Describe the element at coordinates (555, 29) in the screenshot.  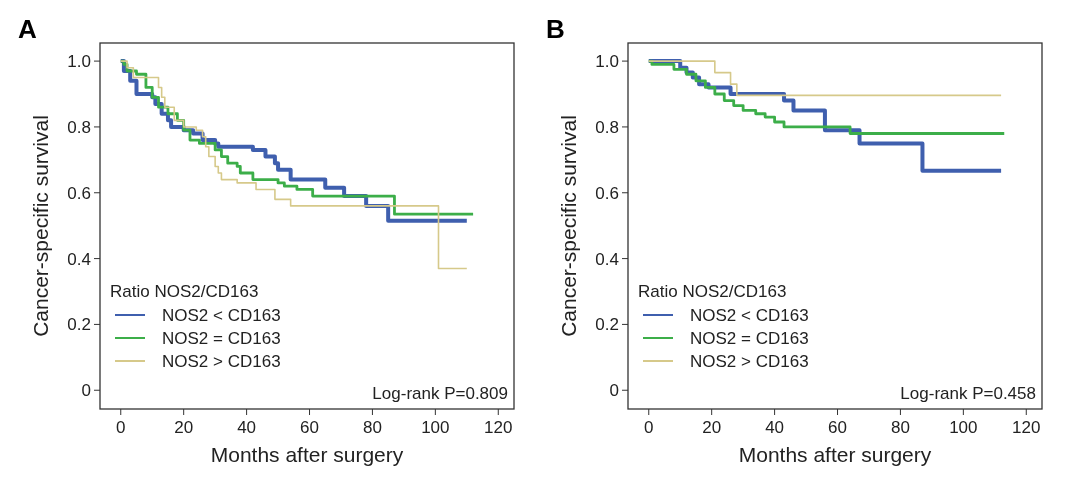
I see `chart-title: B` at that location.